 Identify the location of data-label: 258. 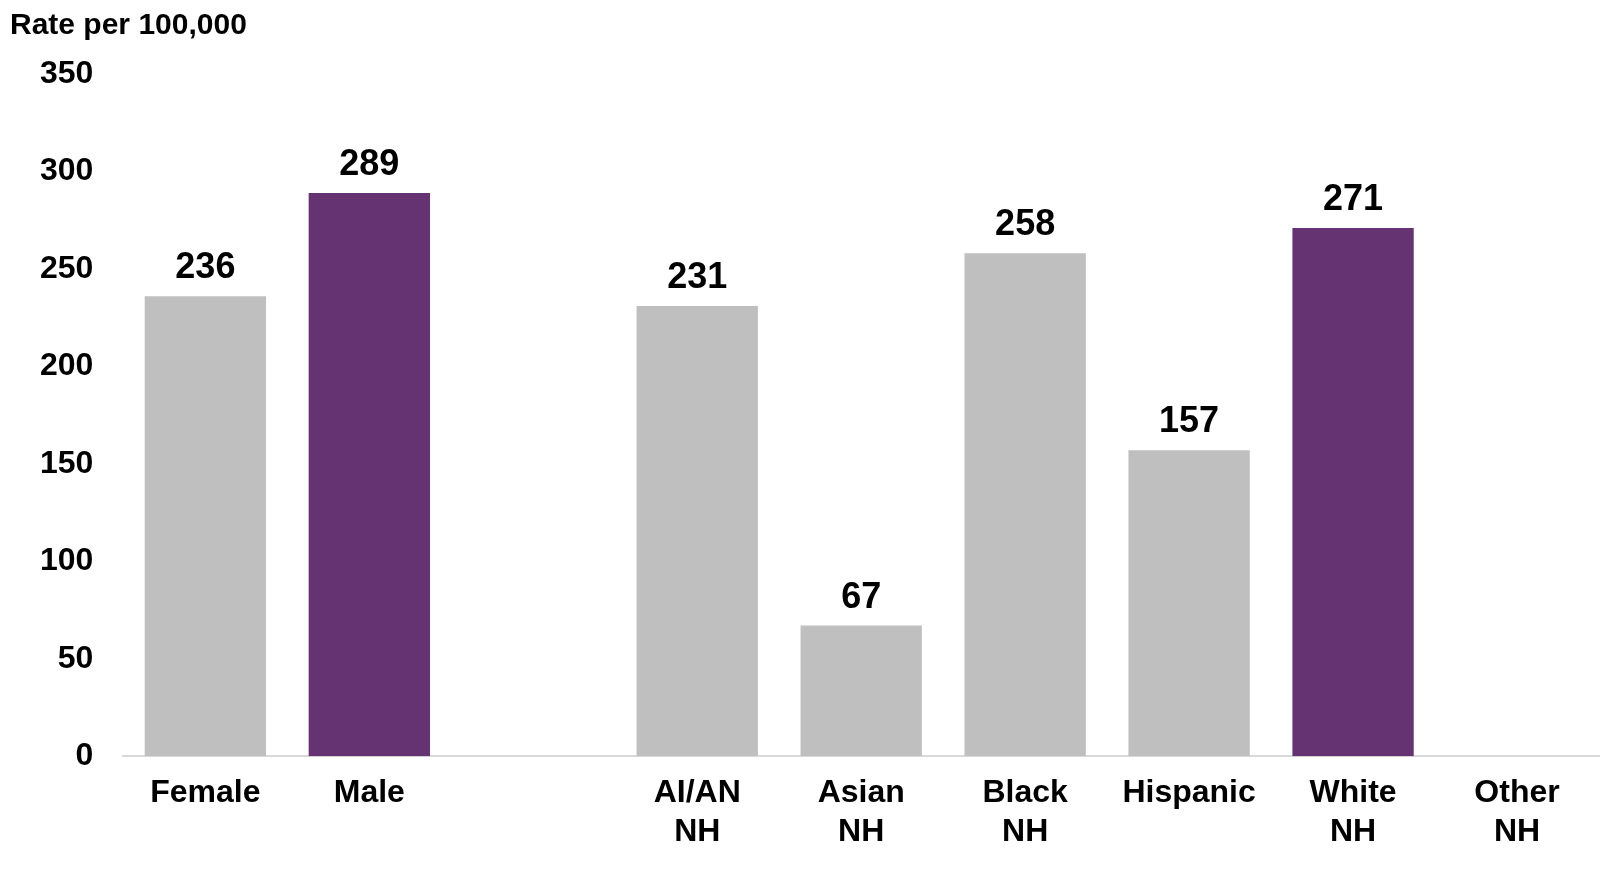
(1025, 223).